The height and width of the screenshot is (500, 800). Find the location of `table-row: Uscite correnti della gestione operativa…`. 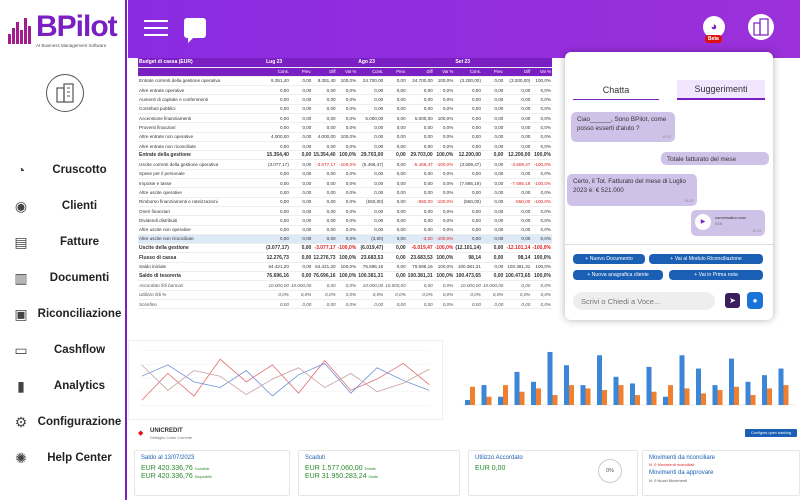

table-row: Uscite correnti della gestione operativa… is located at coordinates (345, 164).